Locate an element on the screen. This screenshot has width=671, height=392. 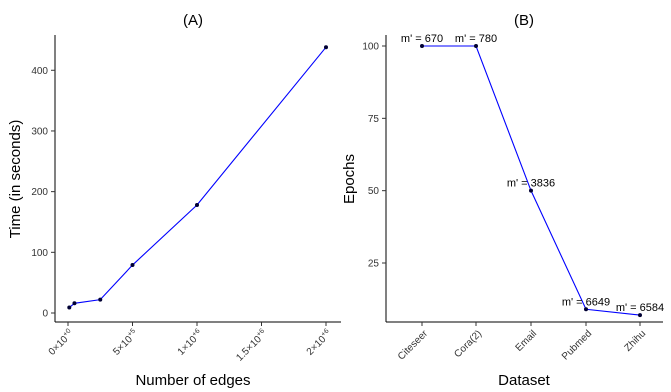
panel-a-x-tick-label: 5×10+5 is located at coordinates (126, 343).